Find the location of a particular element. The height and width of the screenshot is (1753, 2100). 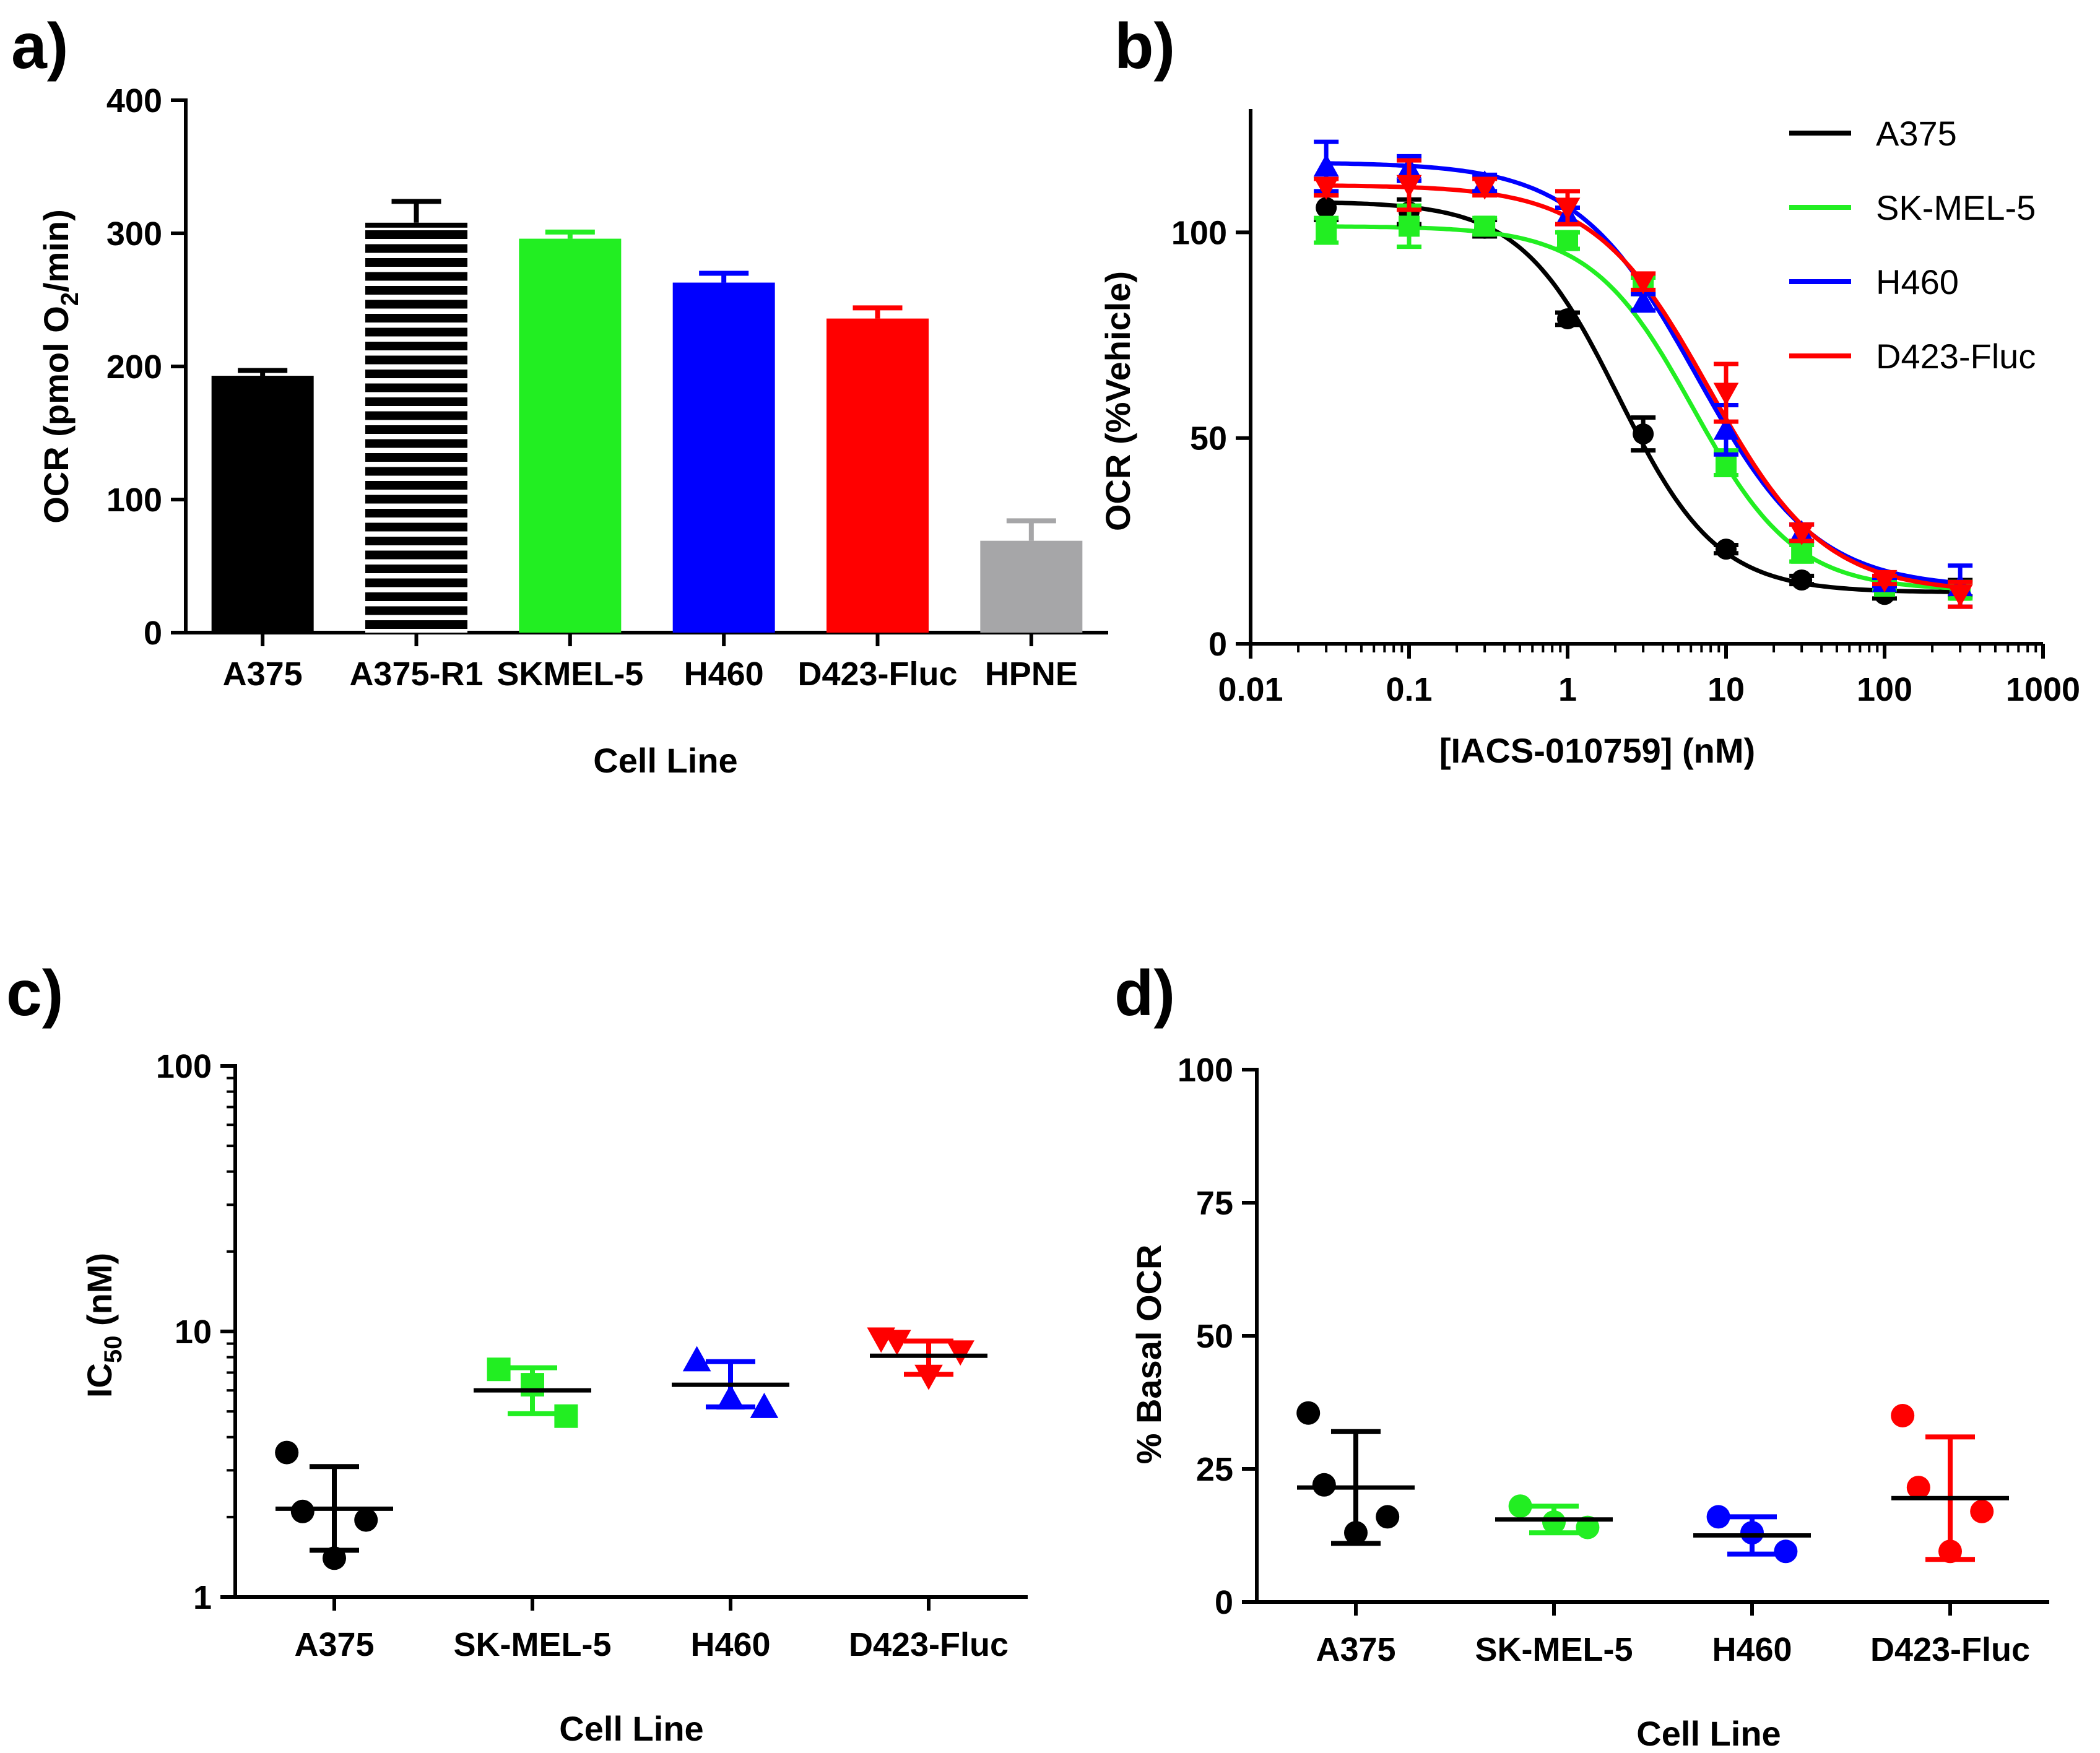

y-axis-title-part: (nM) is located at coordinates (99, 1294).